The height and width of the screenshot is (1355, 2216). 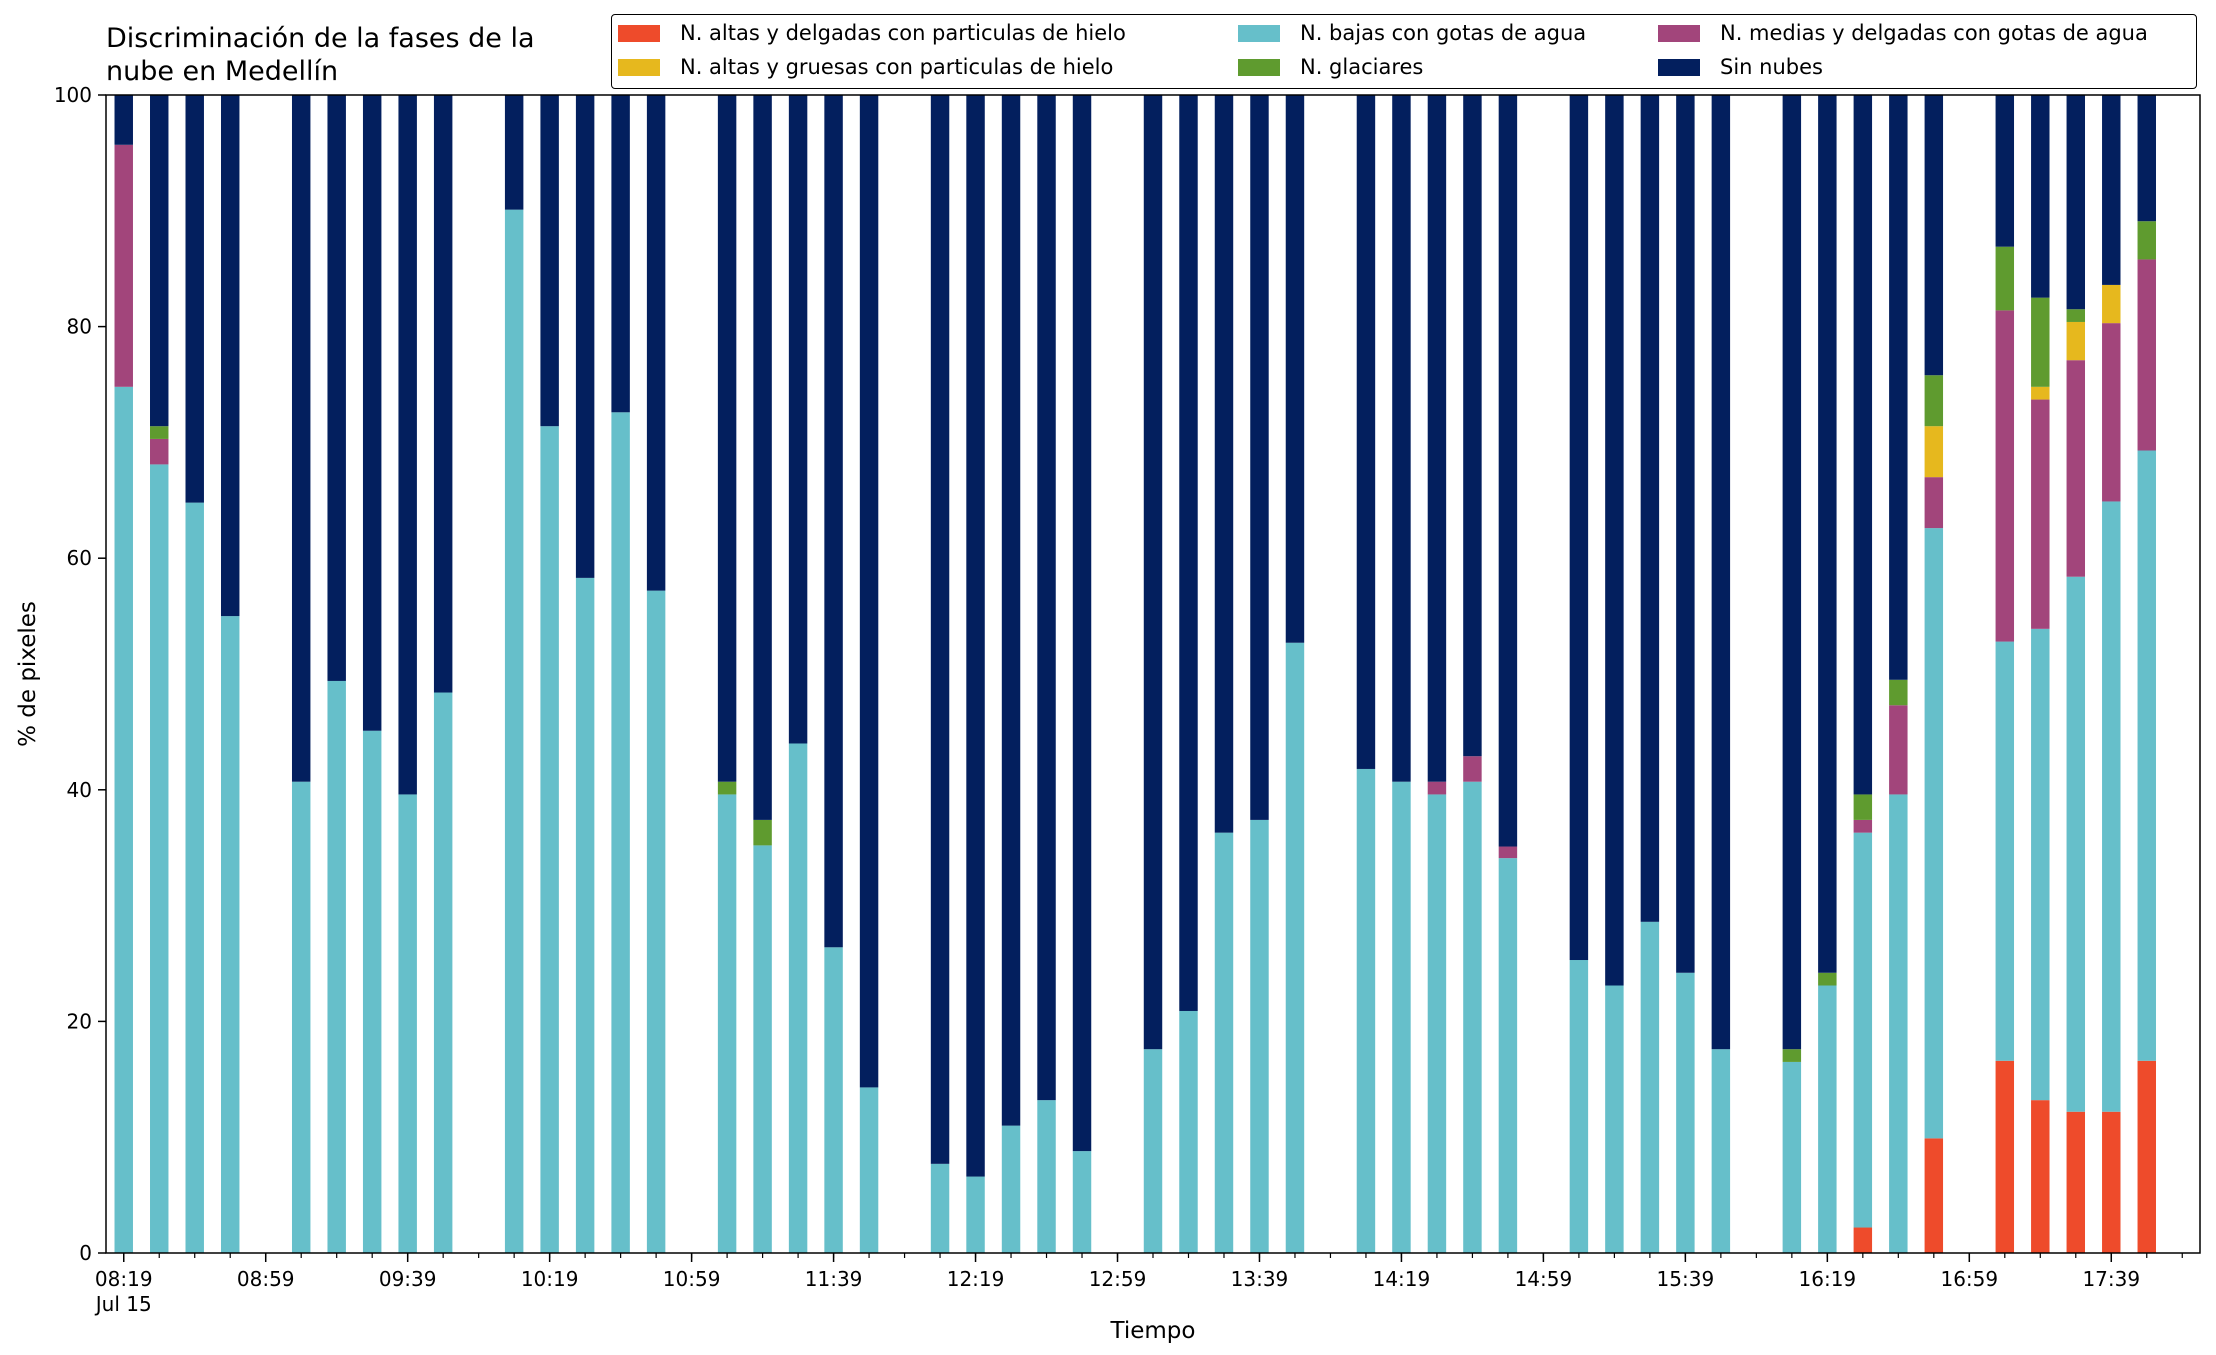 What do you see at coordinates (1771, 67) in the screenshot?
I see `legend-label: Sin nubes` at bounding box center [1771, 67].